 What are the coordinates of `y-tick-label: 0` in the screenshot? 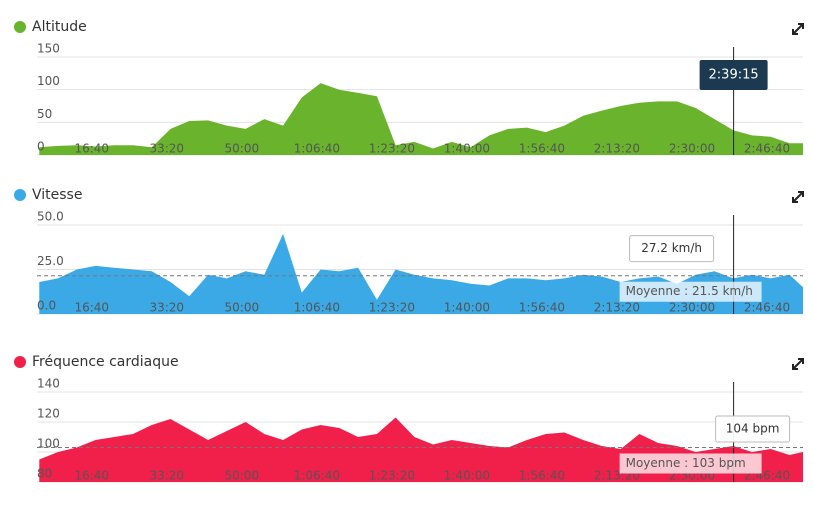 It's located at (41, 147).